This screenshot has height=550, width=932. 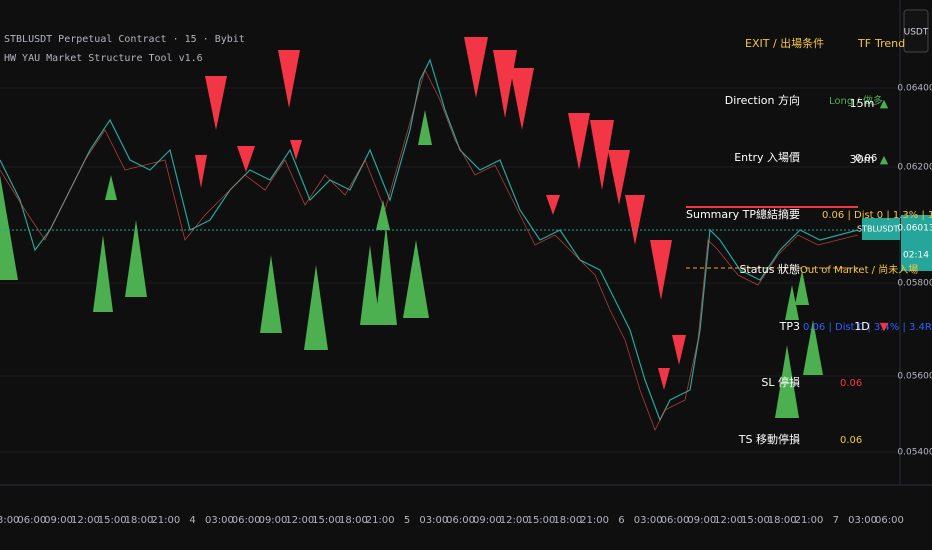 I want to click on panel-row-label: Entry 入場價, so click(x=767, y=157).